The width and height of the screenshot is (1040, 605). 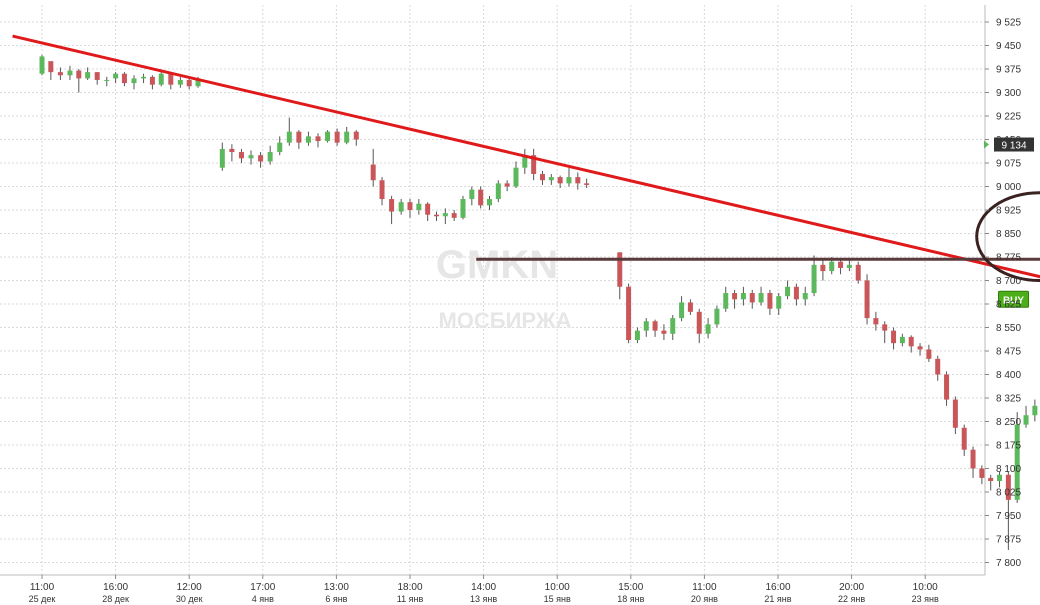 I want to click on x-tick-date: 25 дек, so click(x=42, y=599).